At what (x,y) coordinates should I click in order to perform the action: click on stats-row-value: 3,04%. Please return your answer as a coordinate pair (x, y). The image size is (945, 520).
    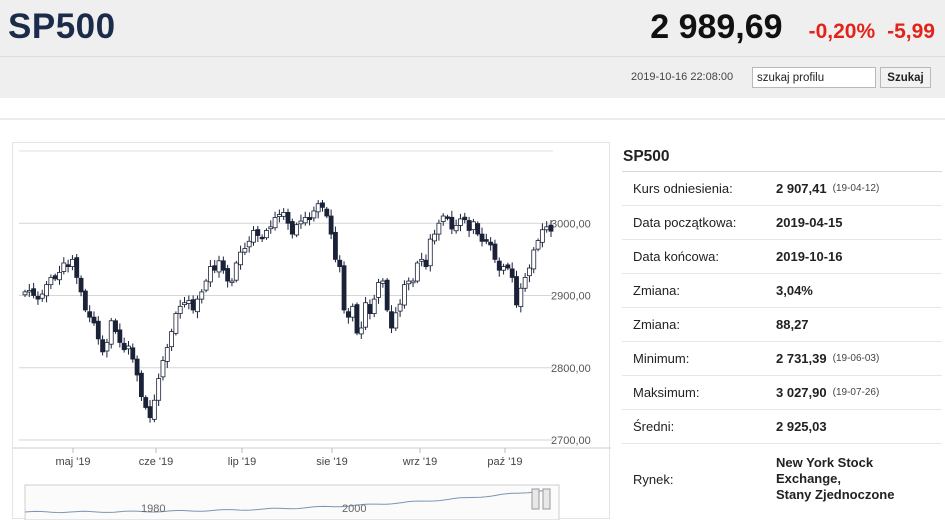
    Looking at the image, I should click on (794, 290).